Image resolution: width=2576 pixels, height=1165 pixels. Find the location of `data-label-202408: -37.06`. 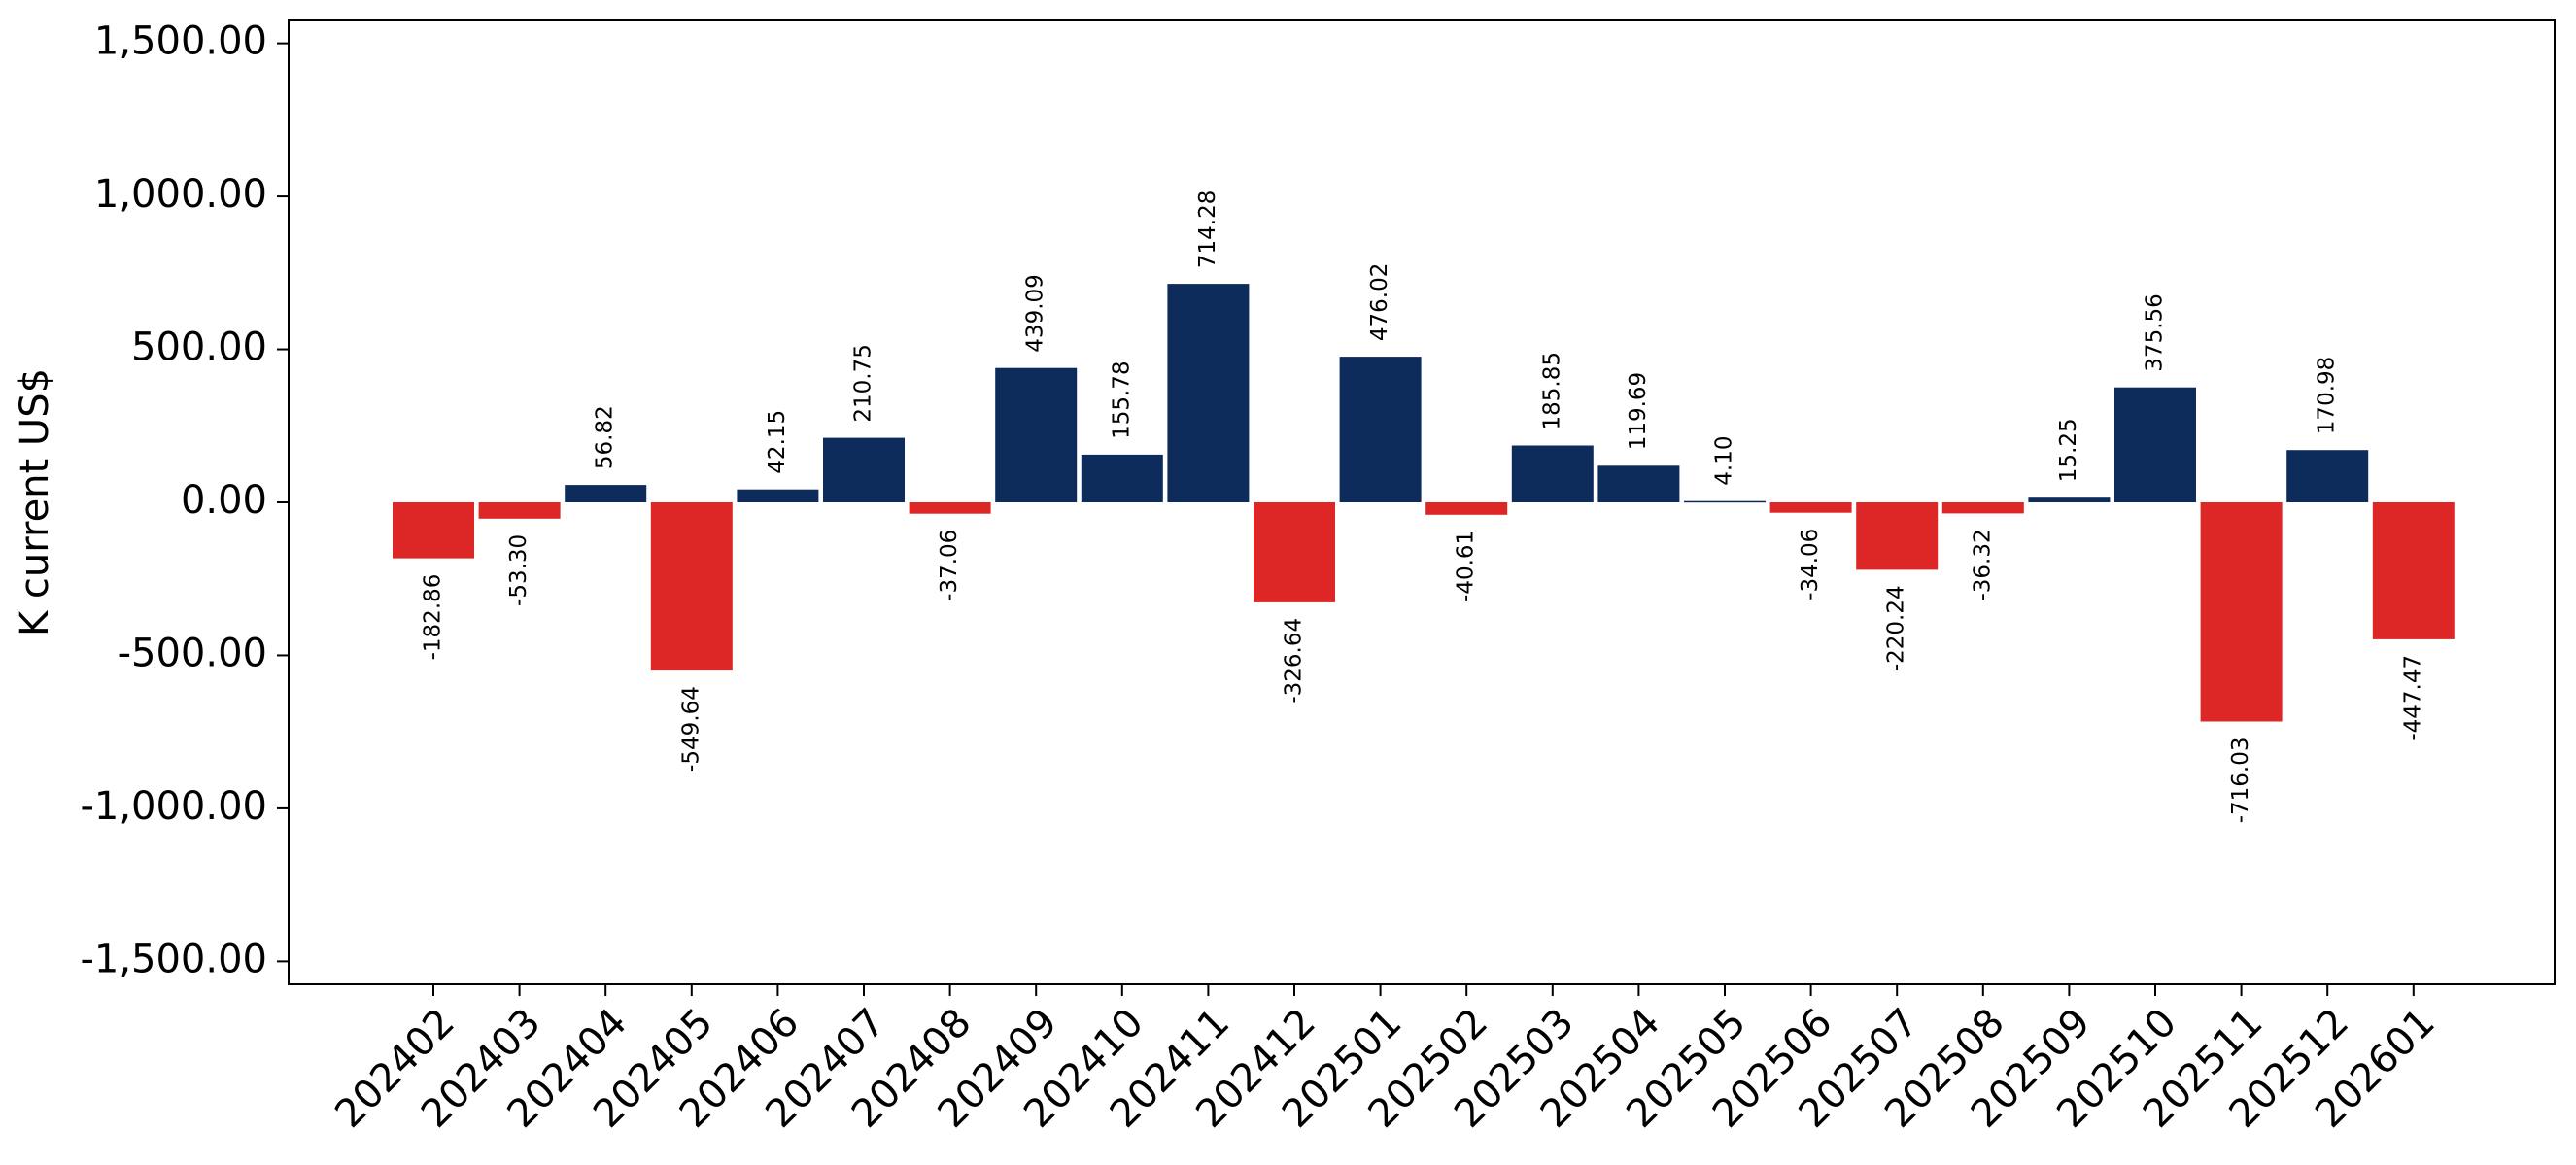

data-label-202408: -37.06 is located at coordinates (949, 565).